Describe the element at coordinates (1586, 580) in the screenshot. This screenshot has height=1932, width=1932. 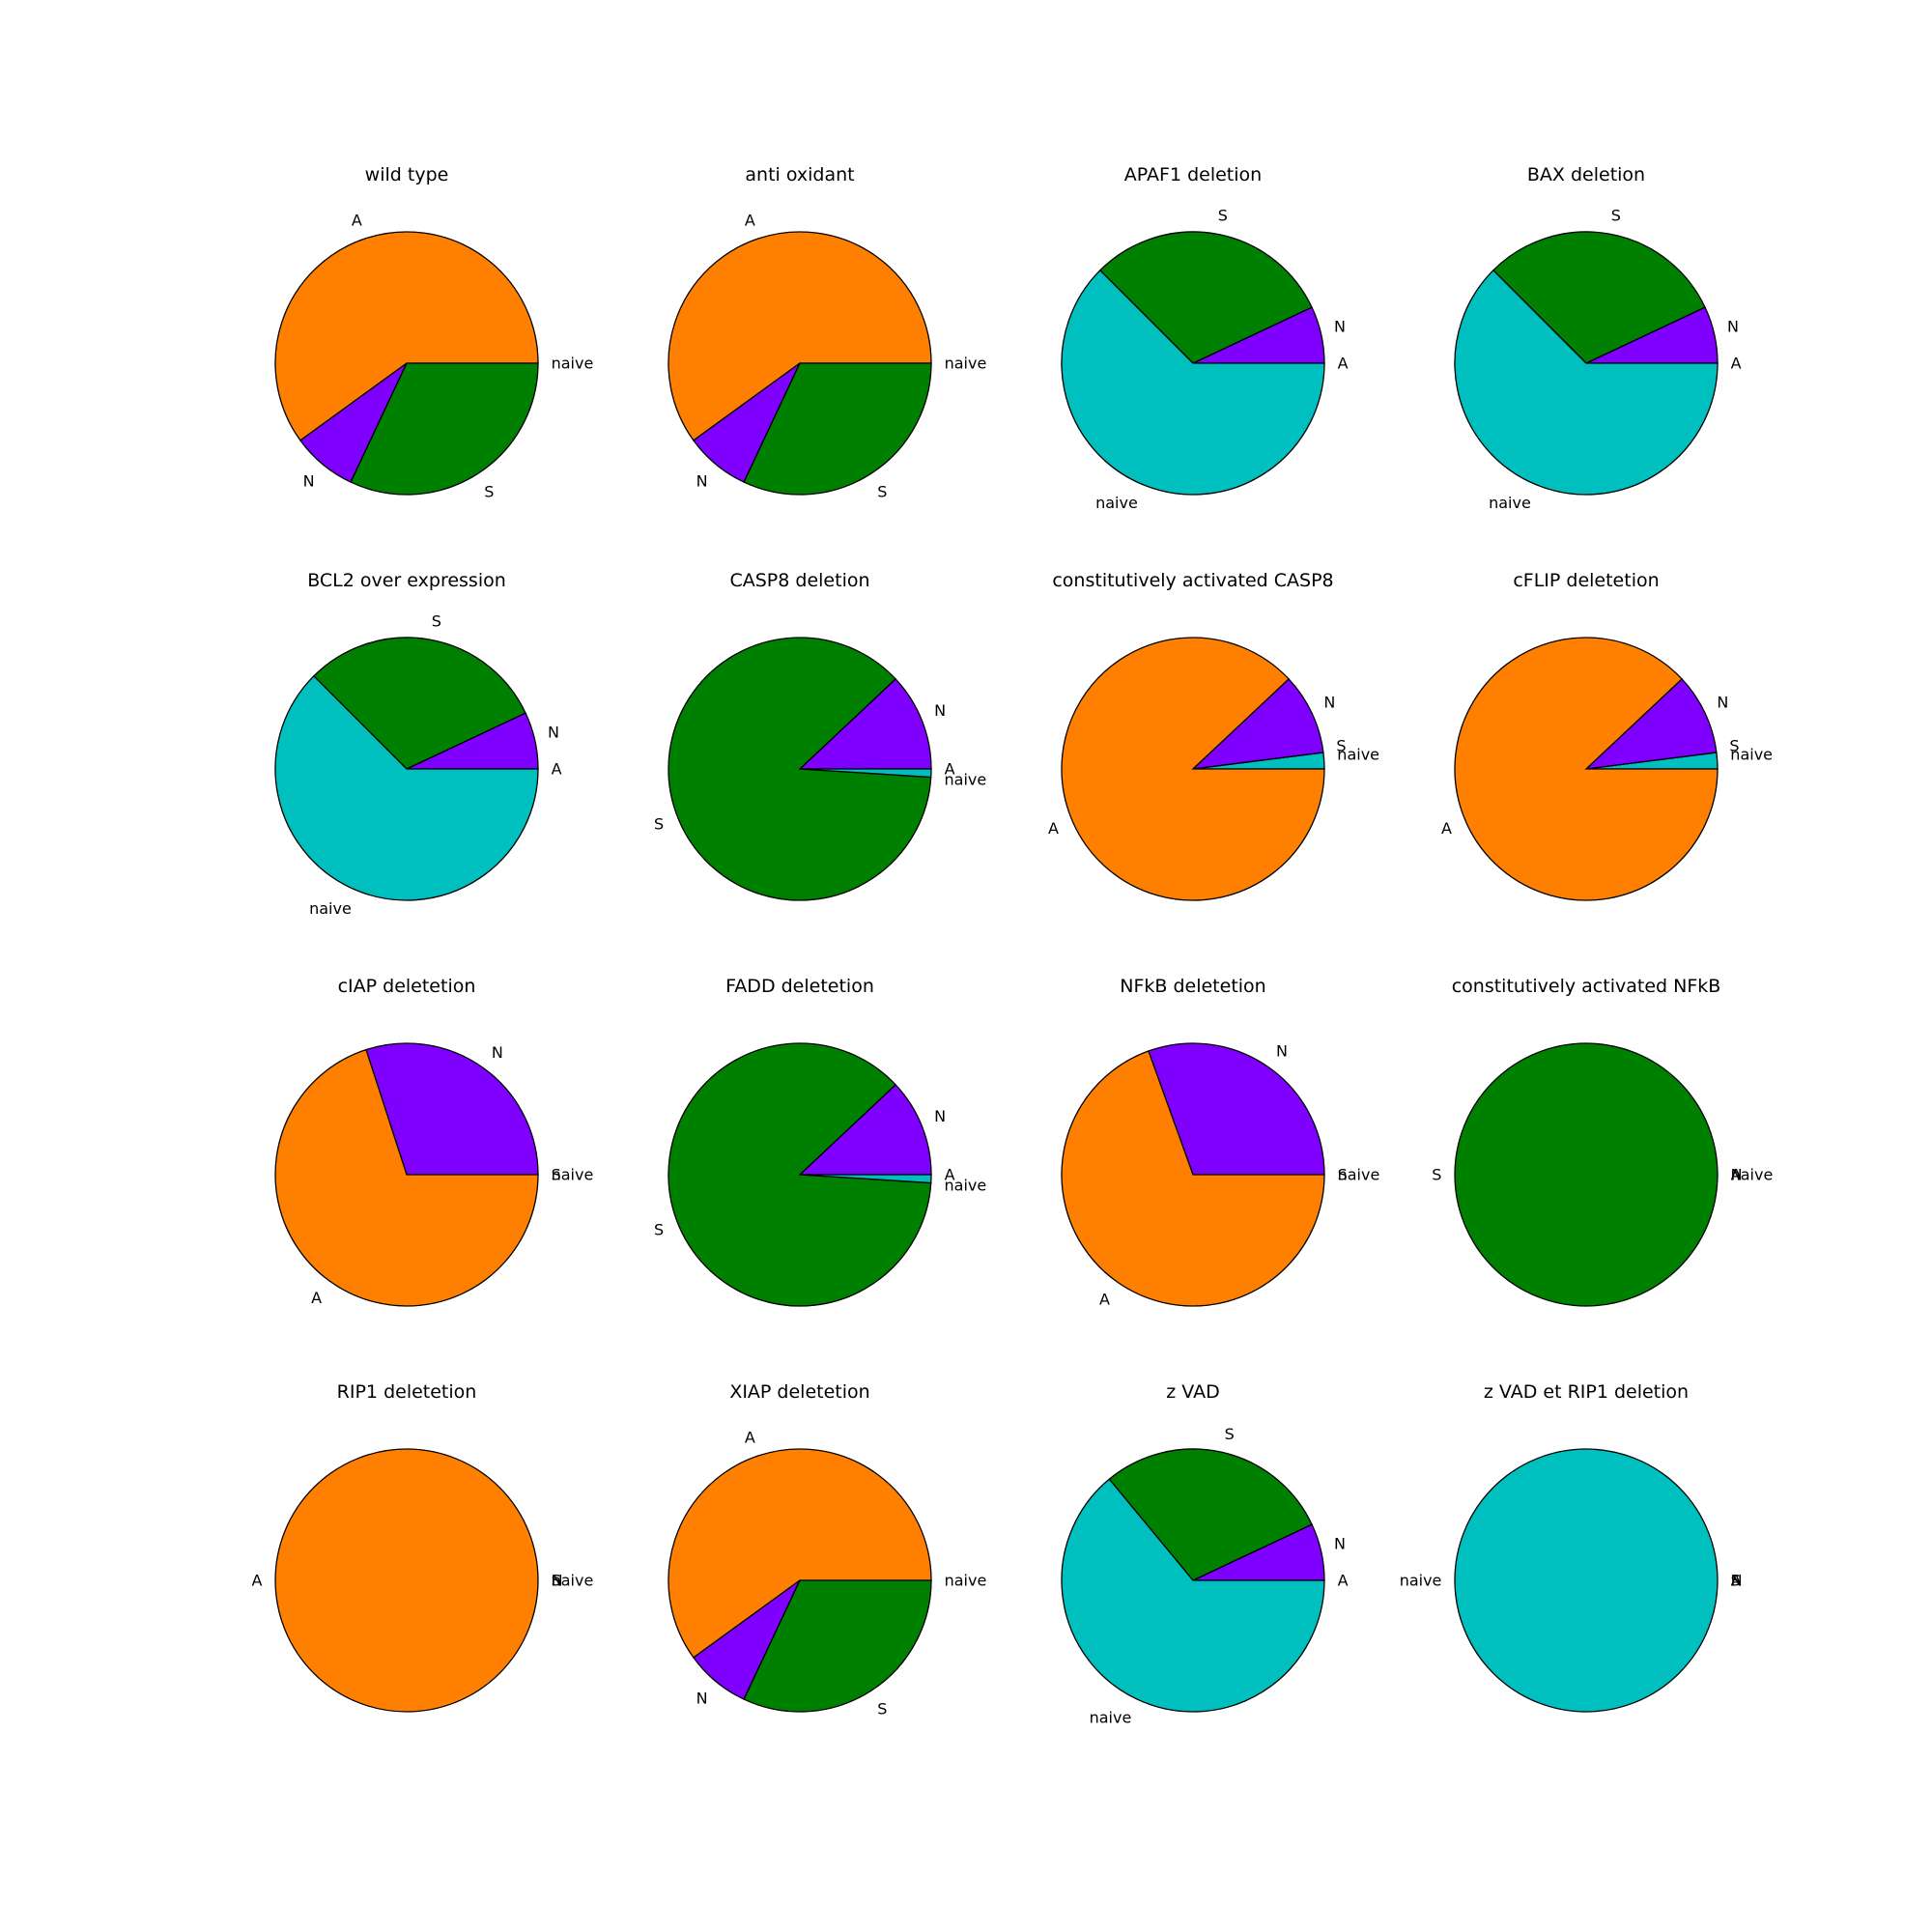
I see `pie-title: cFLIP deletetion` at that location.